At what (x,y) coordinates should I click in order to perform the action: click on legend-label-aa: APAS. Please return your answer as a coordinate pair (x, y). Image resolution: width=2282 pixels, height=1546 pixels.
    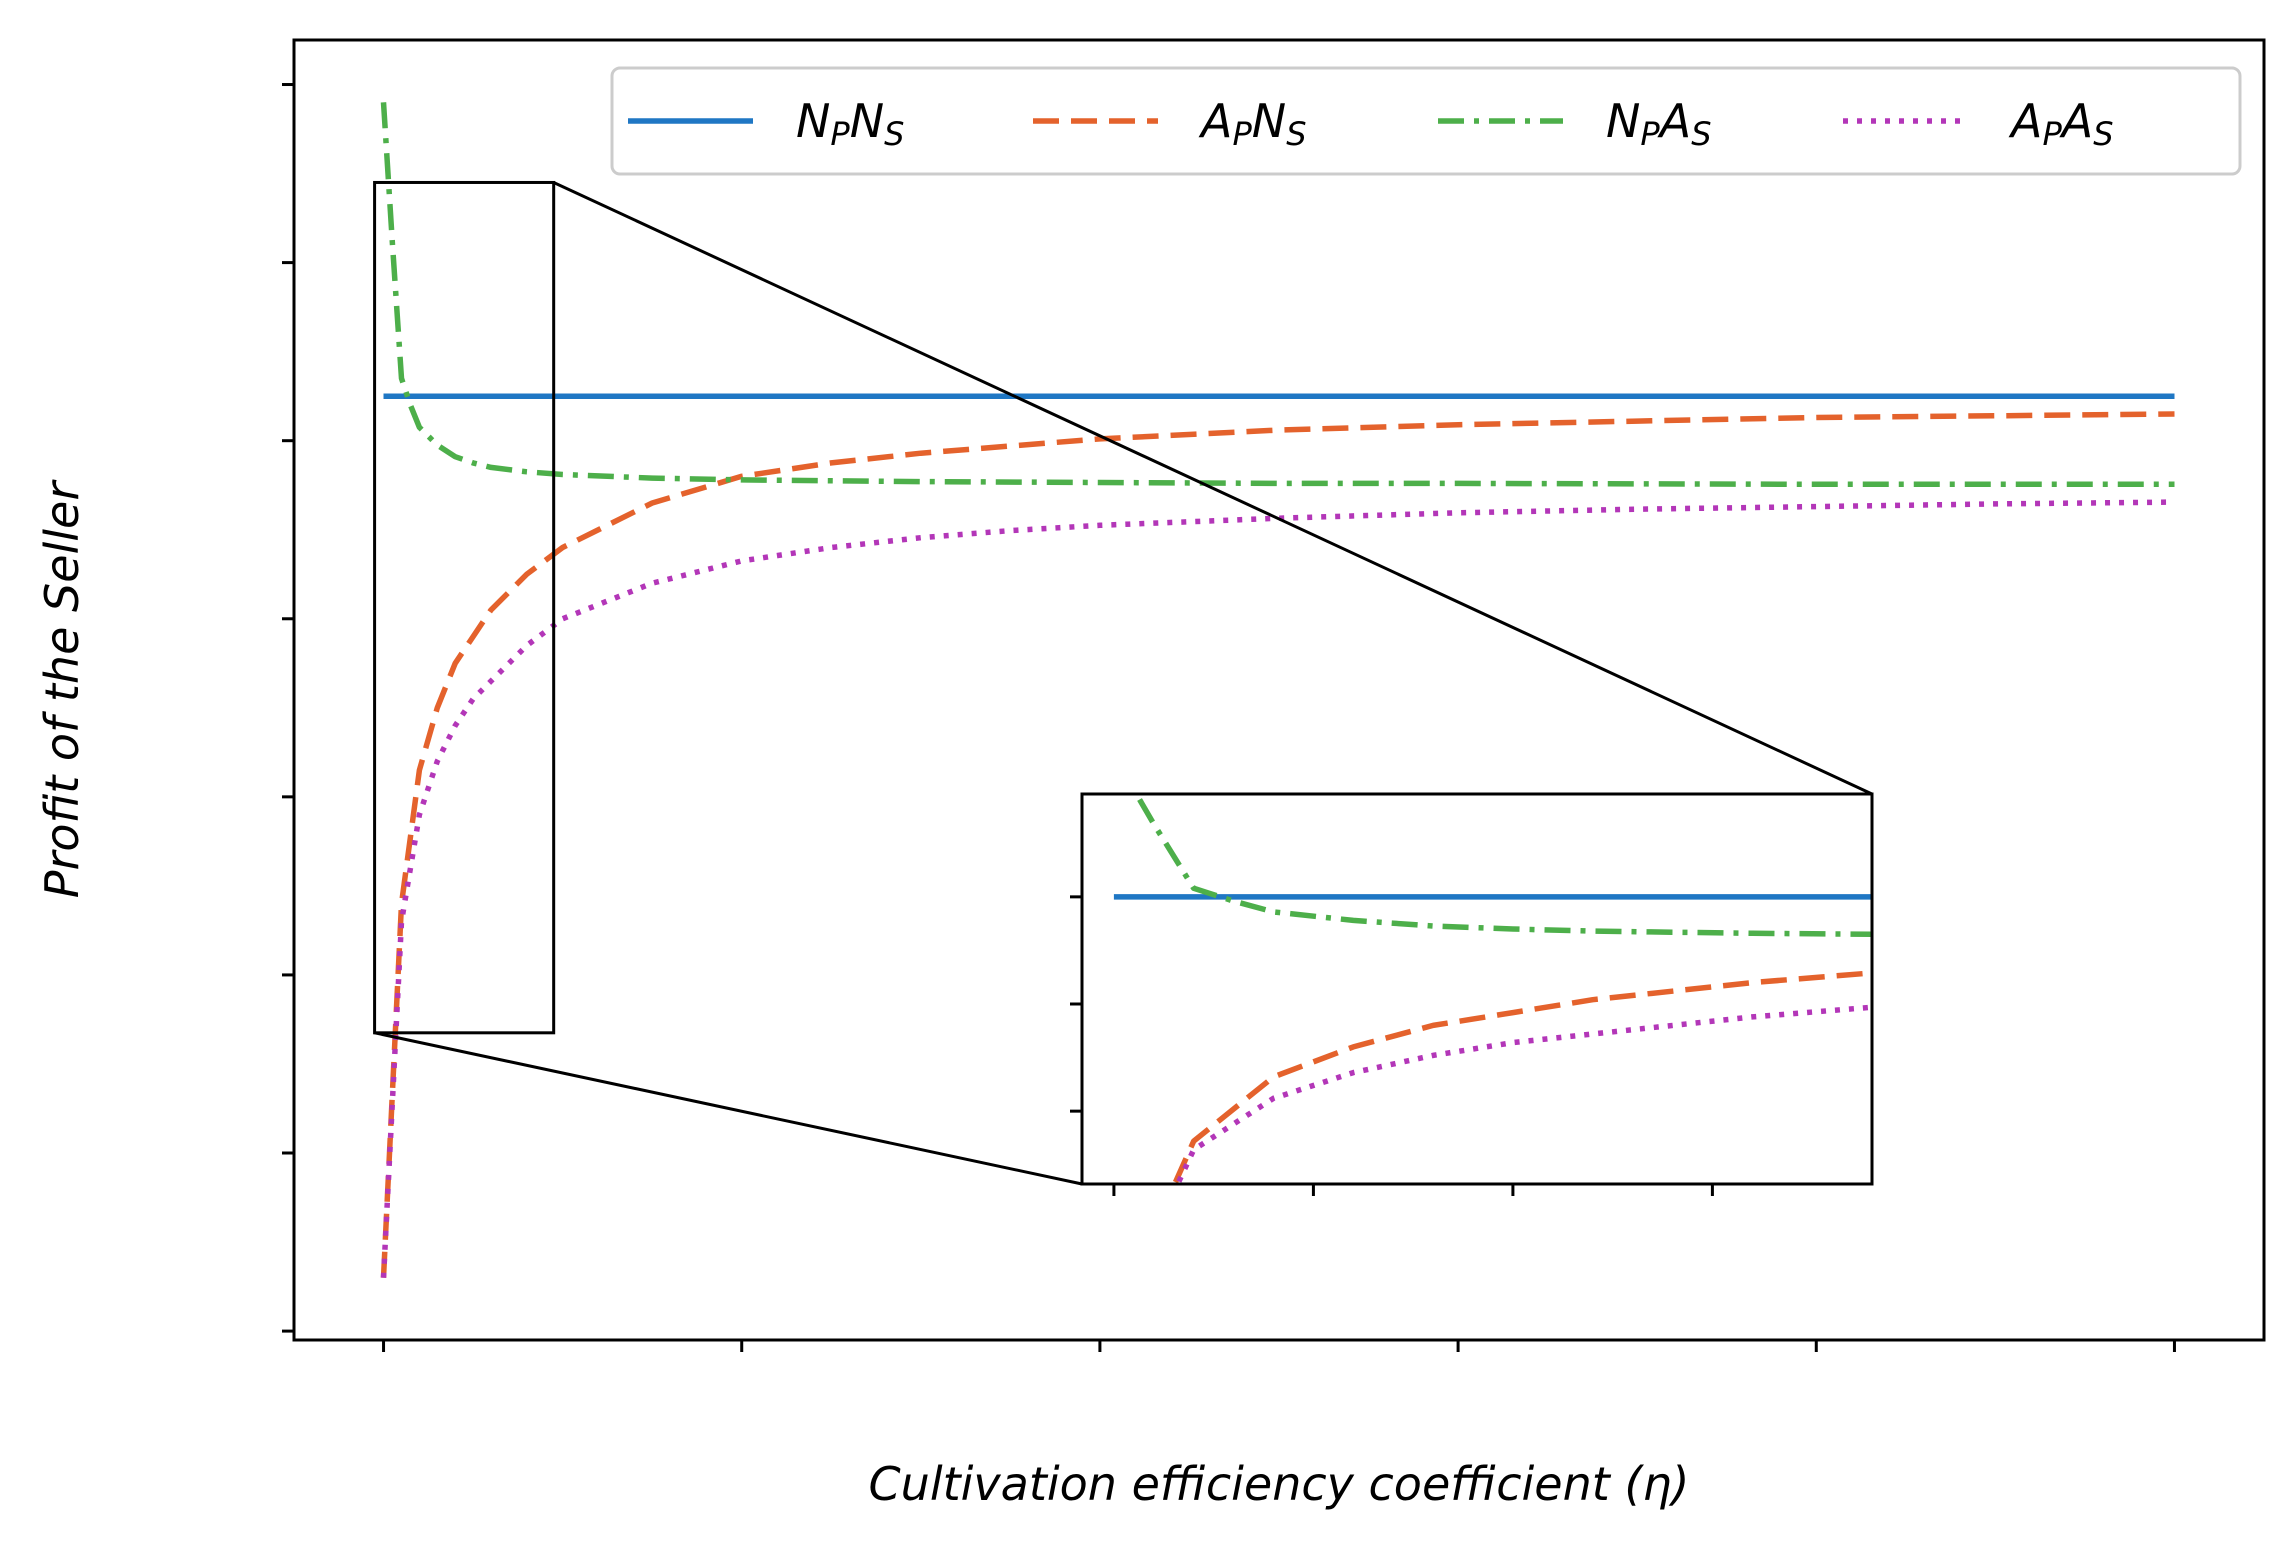
    Looking at the image, I should click on (2061, 123).